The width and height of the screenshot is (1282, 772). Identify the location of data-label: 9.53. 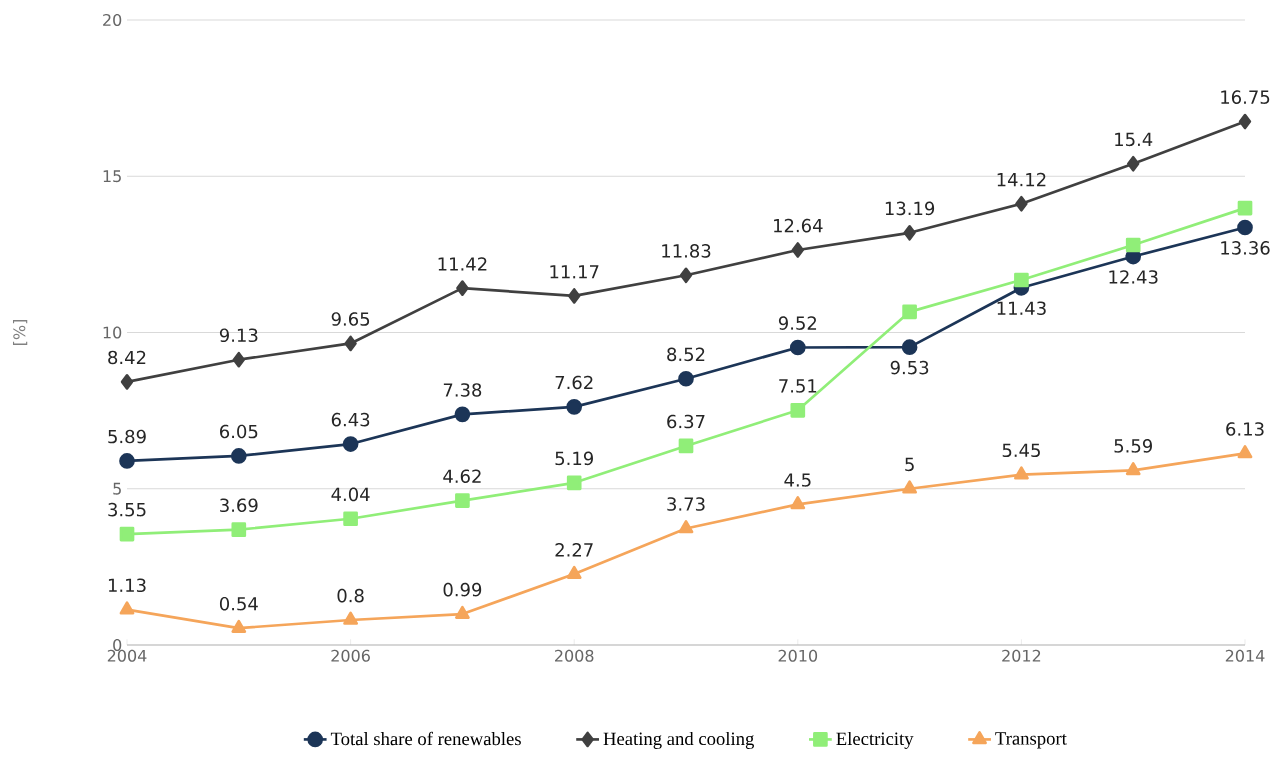
(909, 367).